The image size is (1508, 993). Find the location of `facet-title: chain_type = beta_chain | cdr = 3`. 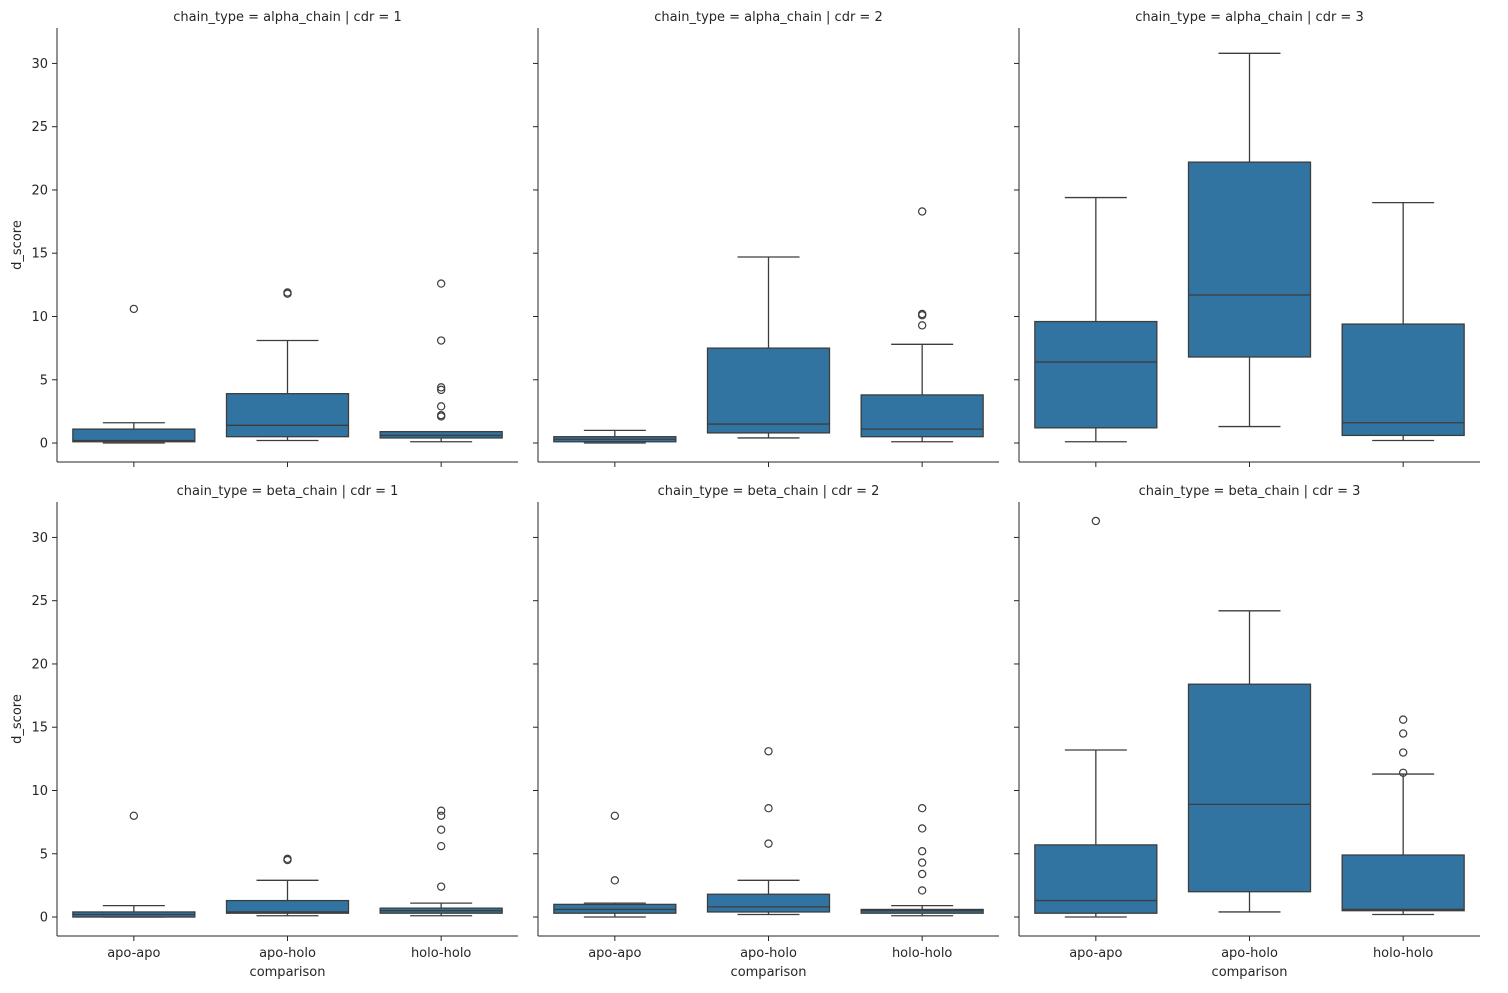

facet-title: chain_type = beta_chain | cdr = 3 is located at coordinates (1250, 491).